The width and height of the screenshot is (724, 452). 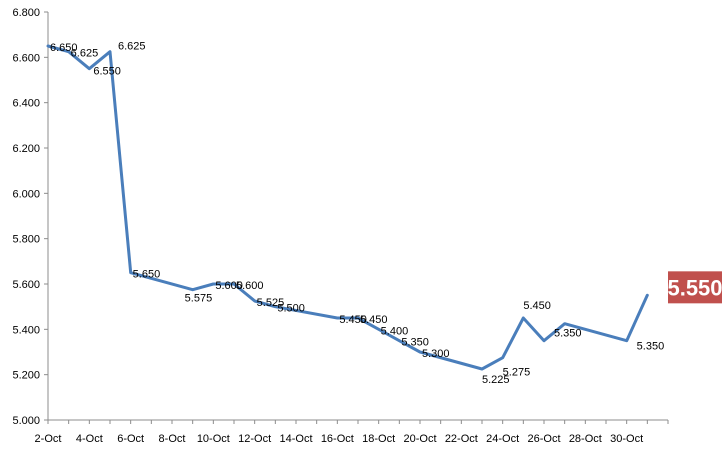 What do you see at coordinates (517, 373) in the screenshot?
I see `data-label: 5.275` at bounding box center [517, 373].